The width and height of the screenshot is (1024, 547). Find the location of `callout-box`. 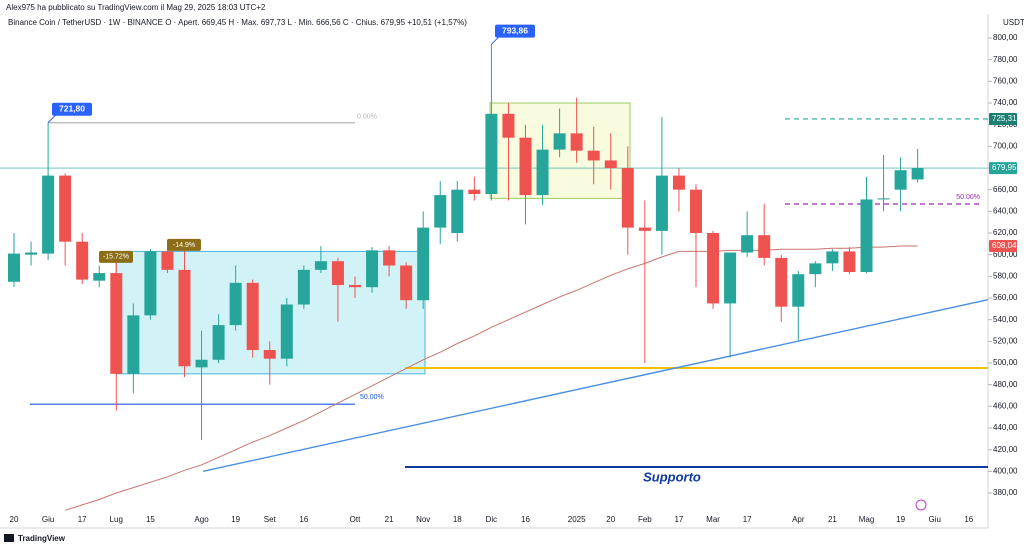

callout-box is located at coordinates (515, 31).